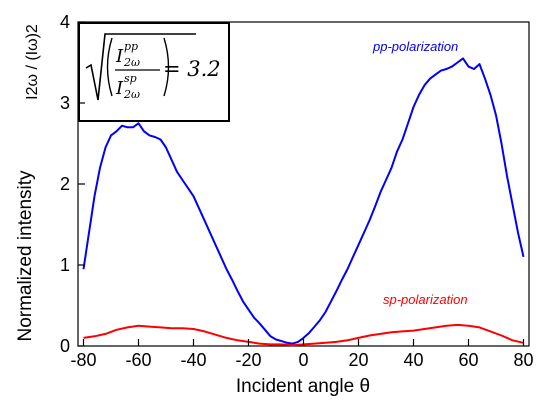 The width and height of the screenshot is (550, 416). Describe the element at coordinates (138, 360) in the screenshot. I see `x-tick-label: -60` at that location.